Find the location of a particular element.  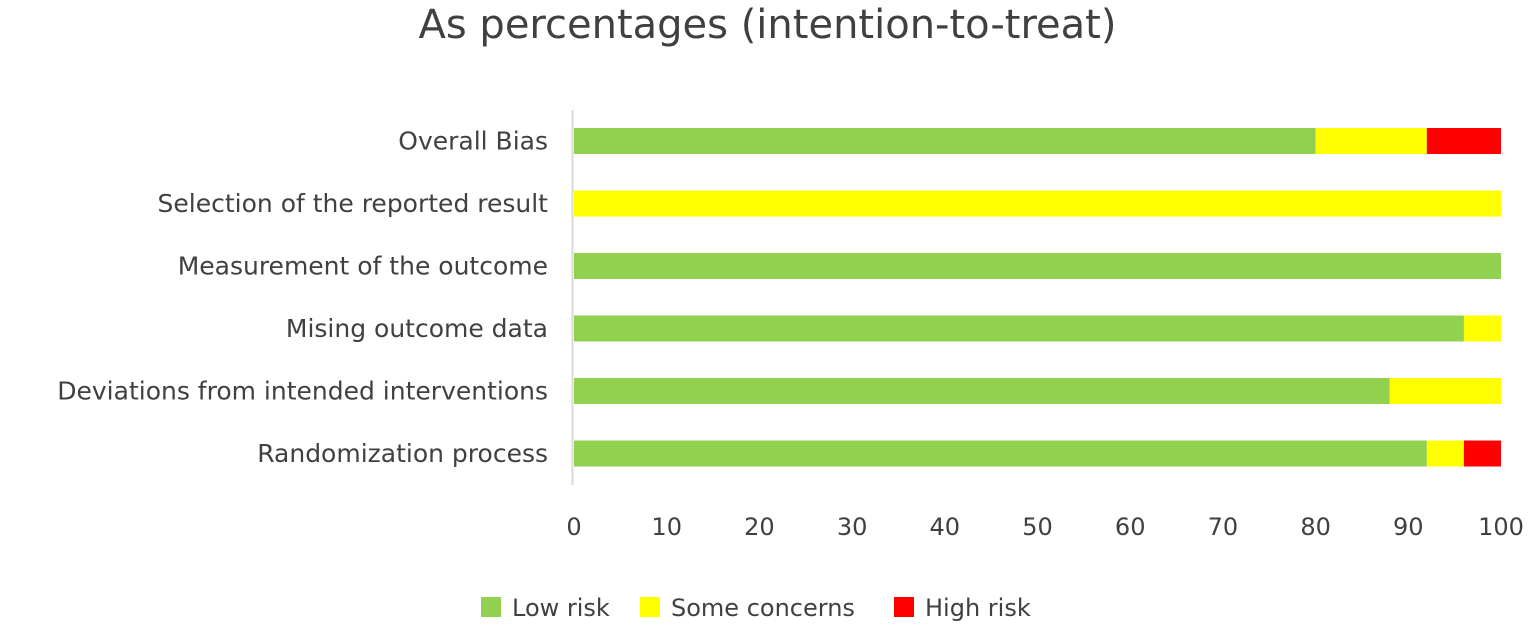

x-tick-label: 20 is located at coordinates (759, 527).